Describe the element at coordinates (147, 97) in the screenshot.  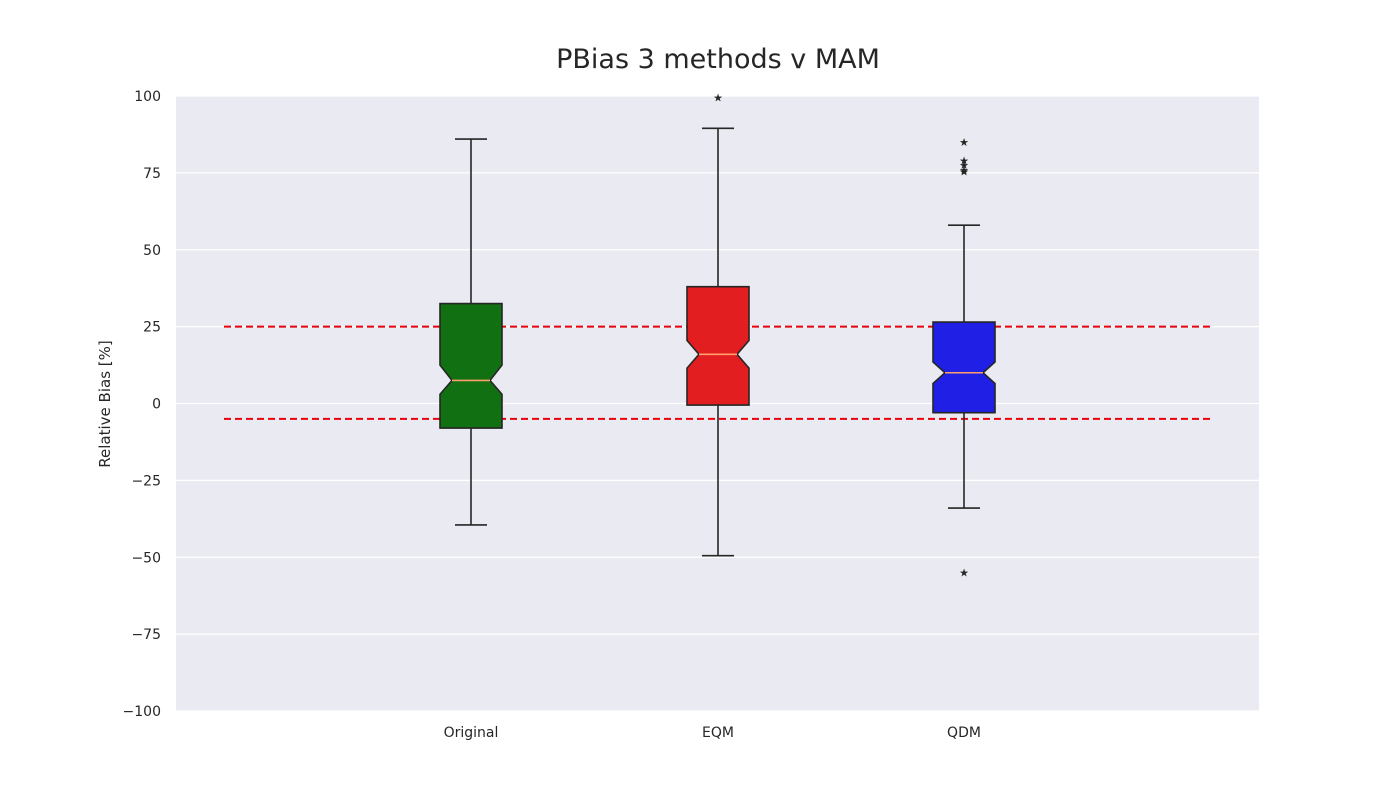
I see `y-tick-label: 100` at that location.